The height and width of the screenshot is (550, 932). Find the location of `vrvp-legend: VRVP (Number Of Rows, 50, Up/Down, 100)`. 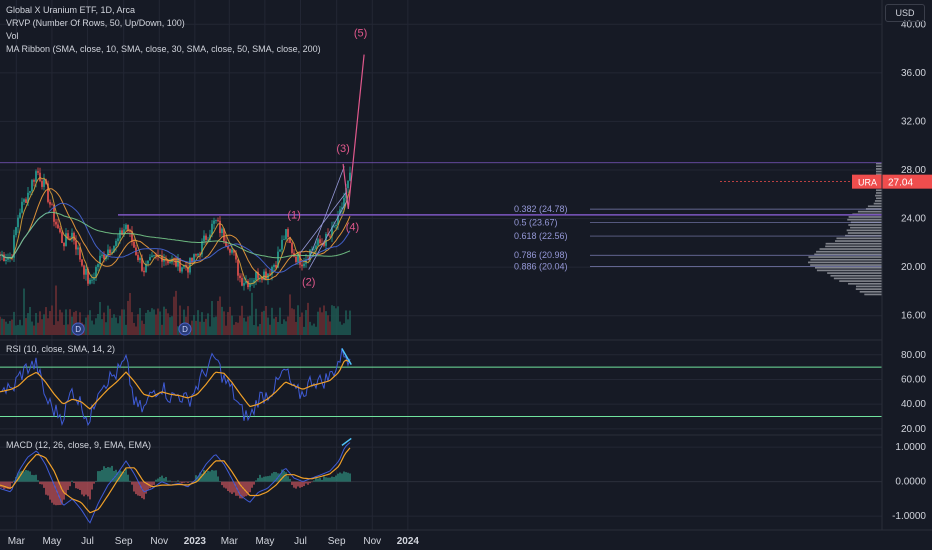

vrvp-legend: VRVP (Number Of Rows, 50, Up/Down, 100) is located at coordinates (95, 23).